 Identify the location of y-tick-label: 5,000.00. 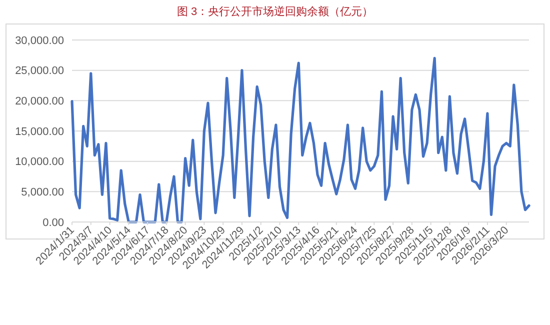
(42, 192).